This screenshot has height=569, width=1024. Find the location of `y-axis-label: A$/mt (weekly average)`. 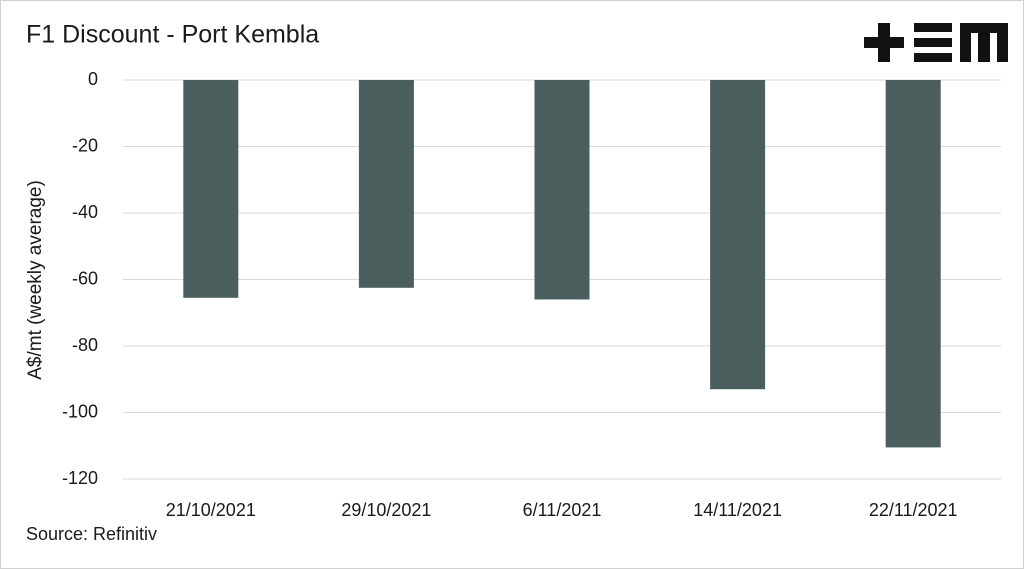

y-axis-label: A$/mt (weekly average) is located at coordinates (35, 280).